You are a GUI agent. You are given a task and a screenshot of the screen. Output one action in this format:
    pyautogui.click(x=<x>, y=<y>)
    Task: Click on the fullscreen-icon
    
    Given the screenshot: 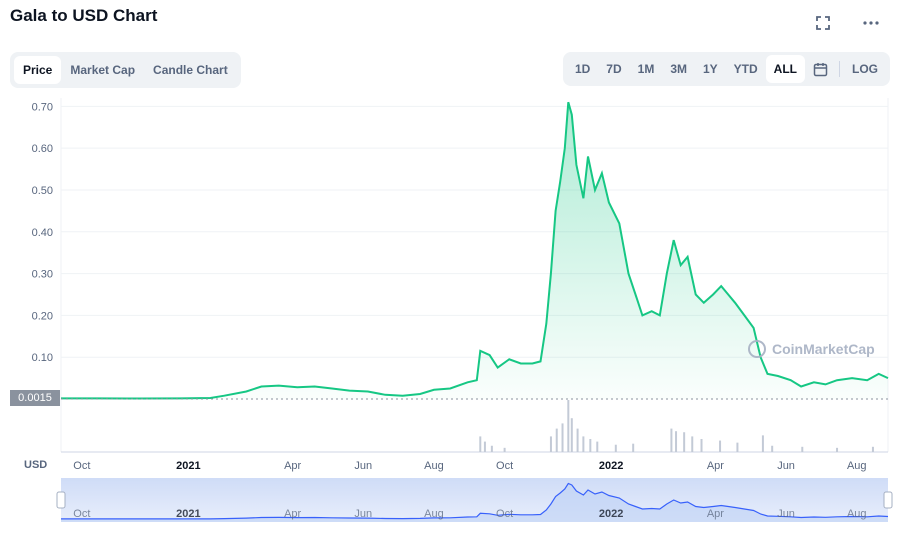 What is the action you would take?
    pyautogui.click(x=823, y=23)
    